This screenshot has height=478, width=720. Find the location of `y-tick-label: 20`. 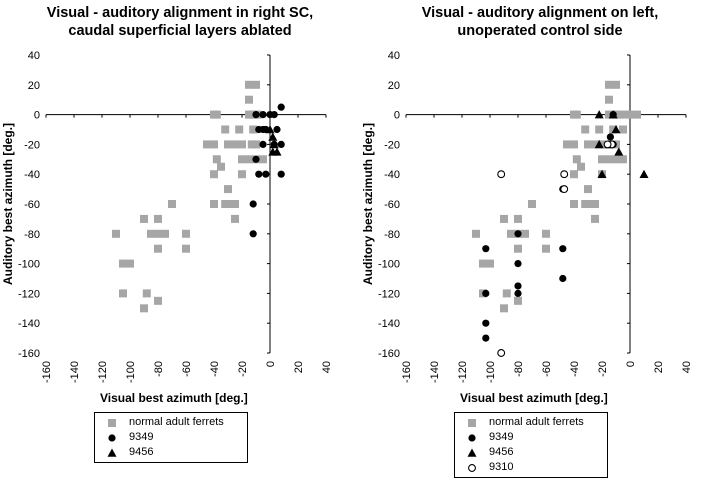

y-tick-label: 20 is located at coordinates (394, 86).